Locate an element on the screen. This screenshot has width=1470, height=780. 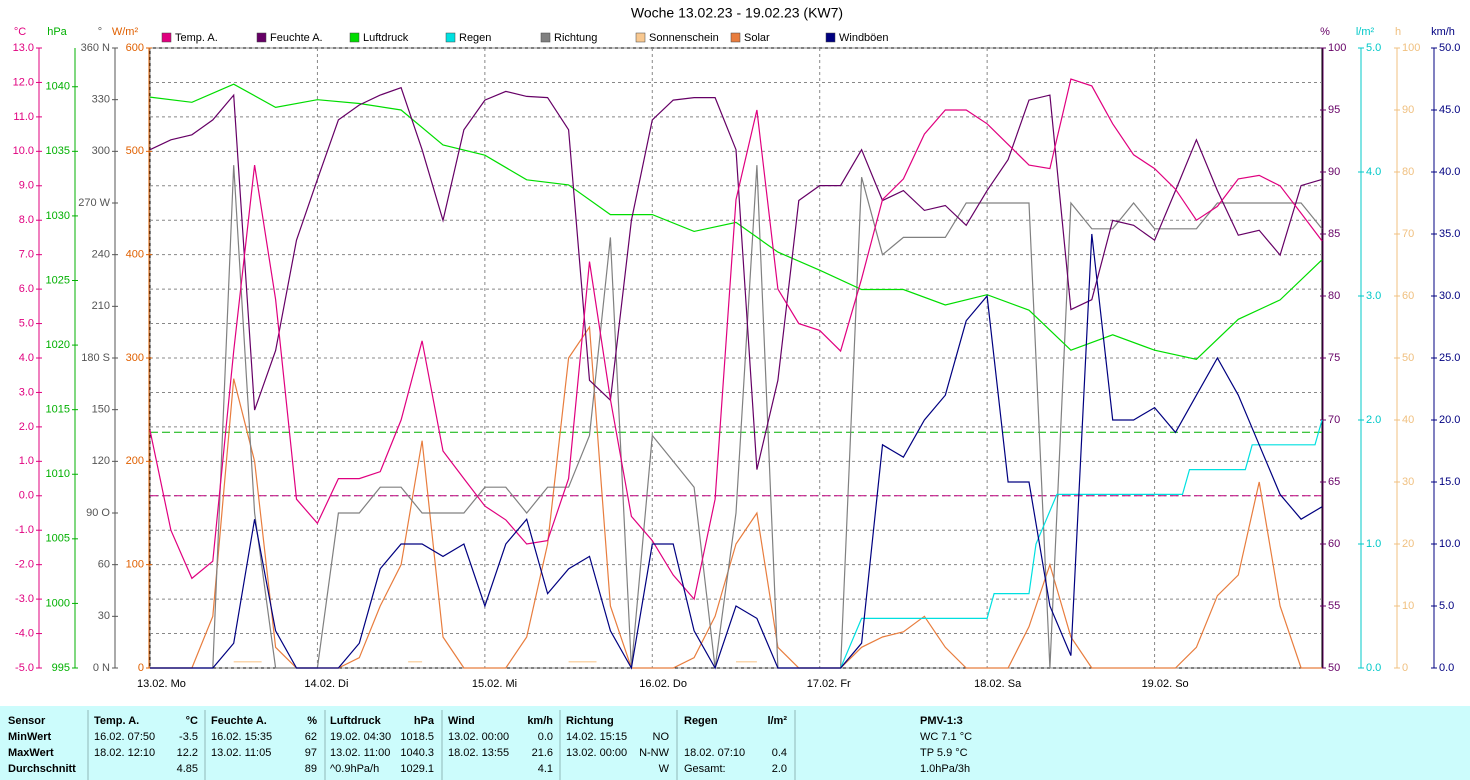
cell-value: 1.0hPa/3h is located at coordinates (945, 769).